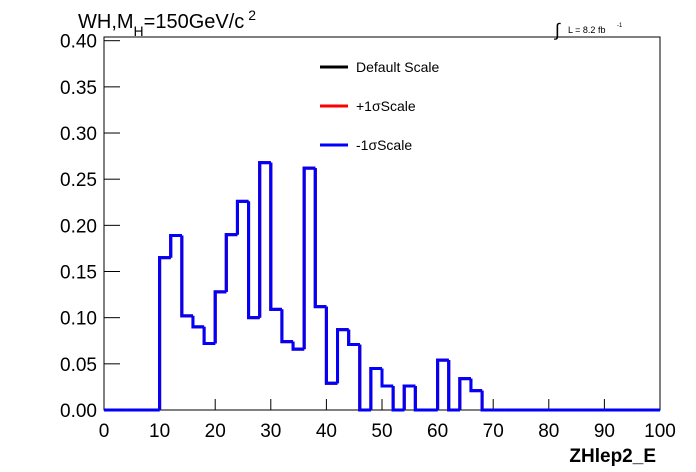 The image size is (696, 472). Describe the element at coordinates (104, 431) in the screenshot. I see `x-tick-label: 0` at that location.